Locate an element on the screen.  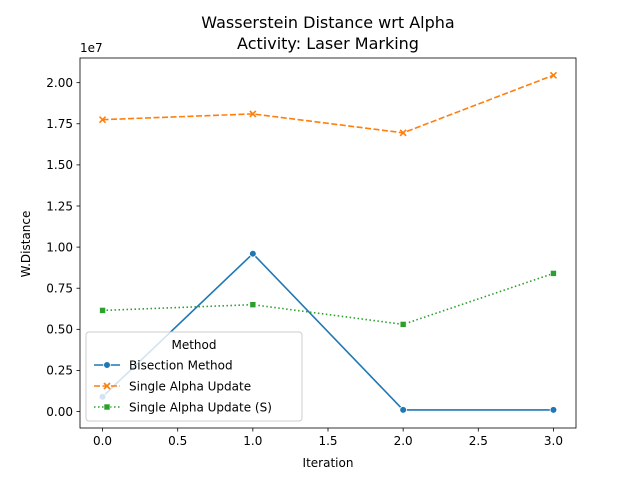
y-tick-label-6: 1.50 is located at coordinates (59, 165).